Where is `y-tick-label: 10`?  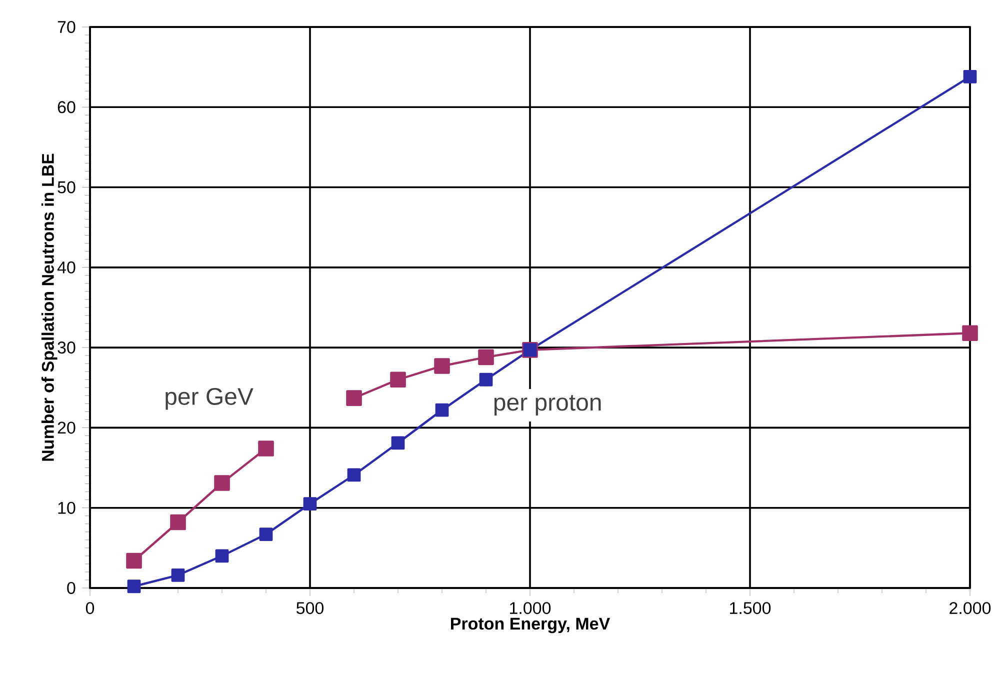 y-tick-label: 10 is located at coordinates (67, 508).